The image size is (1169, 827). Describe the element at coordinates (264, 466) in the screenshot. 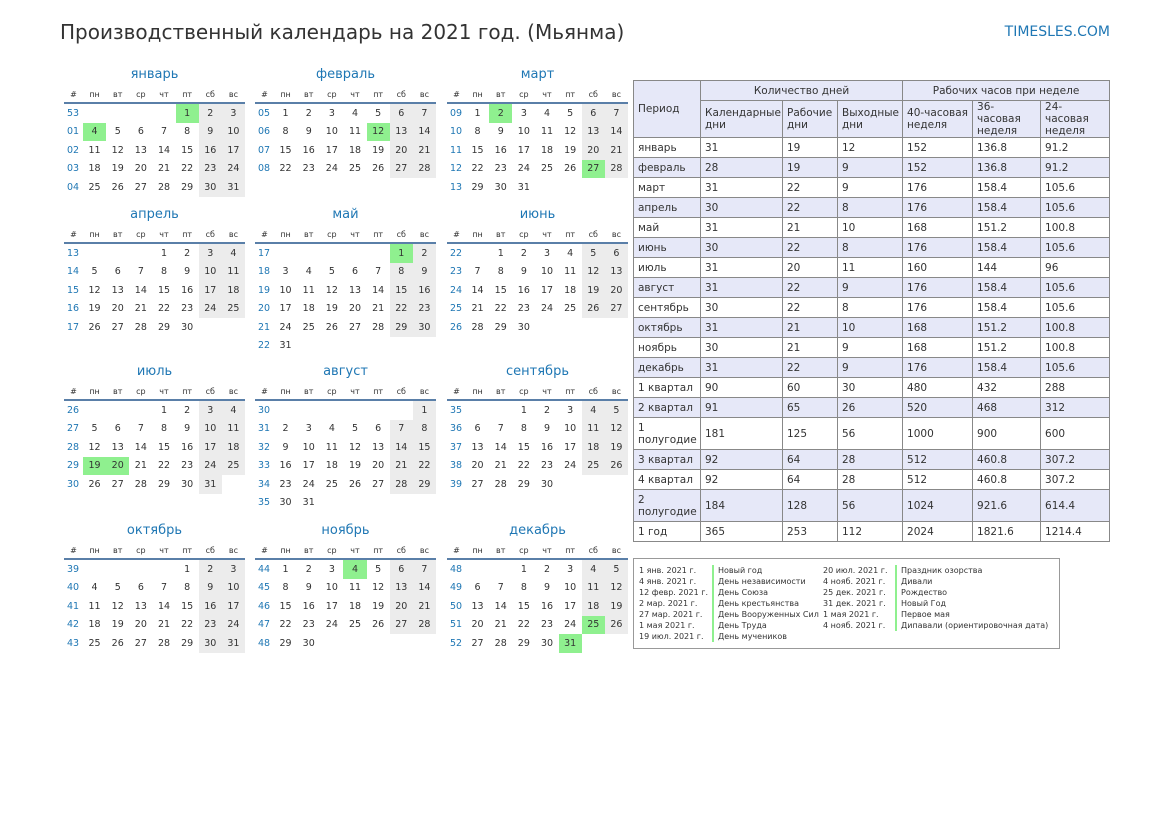

I see `week-number: 33` at that location.